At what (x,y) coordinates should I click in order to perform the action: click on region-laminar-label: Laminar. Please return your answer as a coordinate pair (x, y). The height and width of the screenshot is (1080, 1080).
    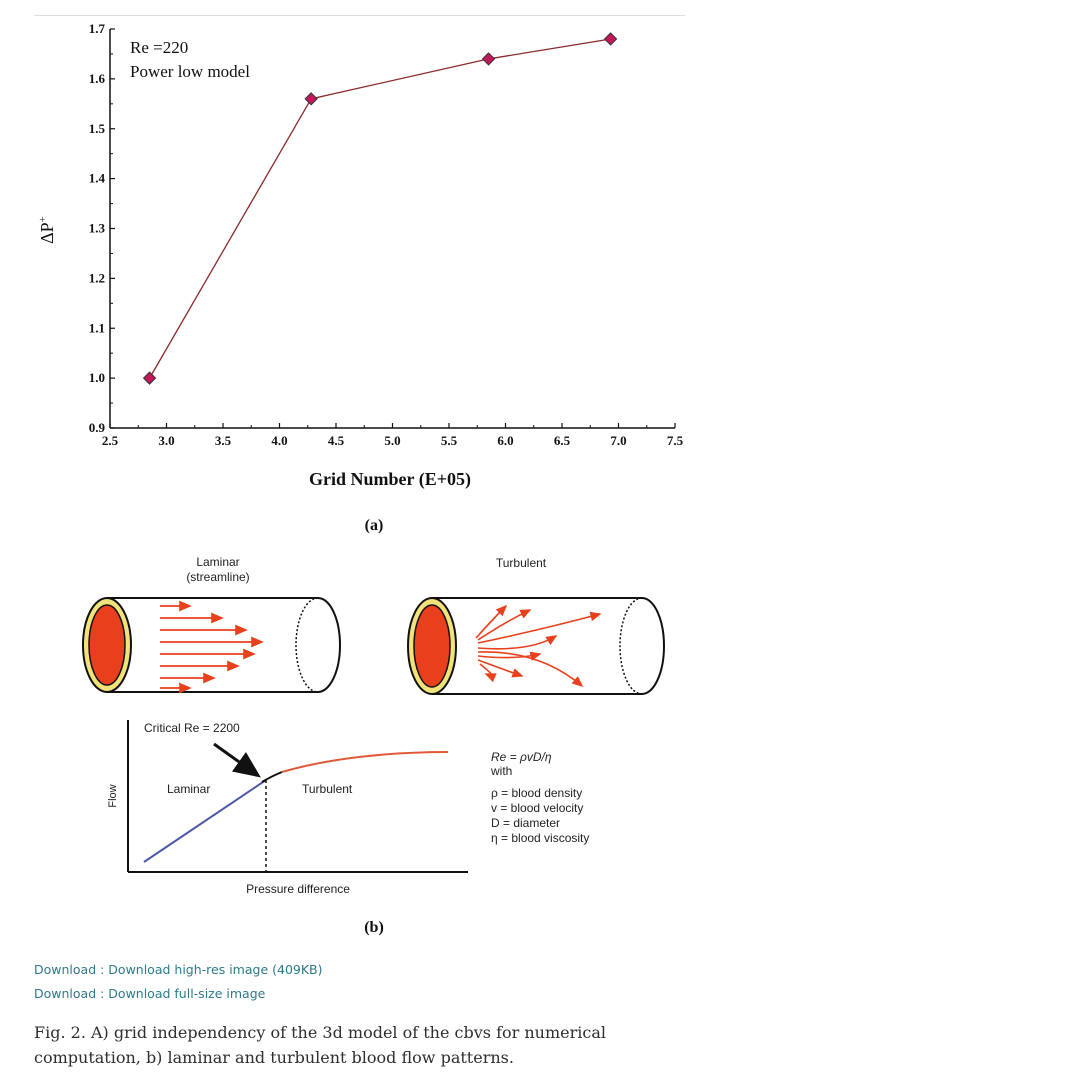
    Looking at the image, I should click on (188, 789).